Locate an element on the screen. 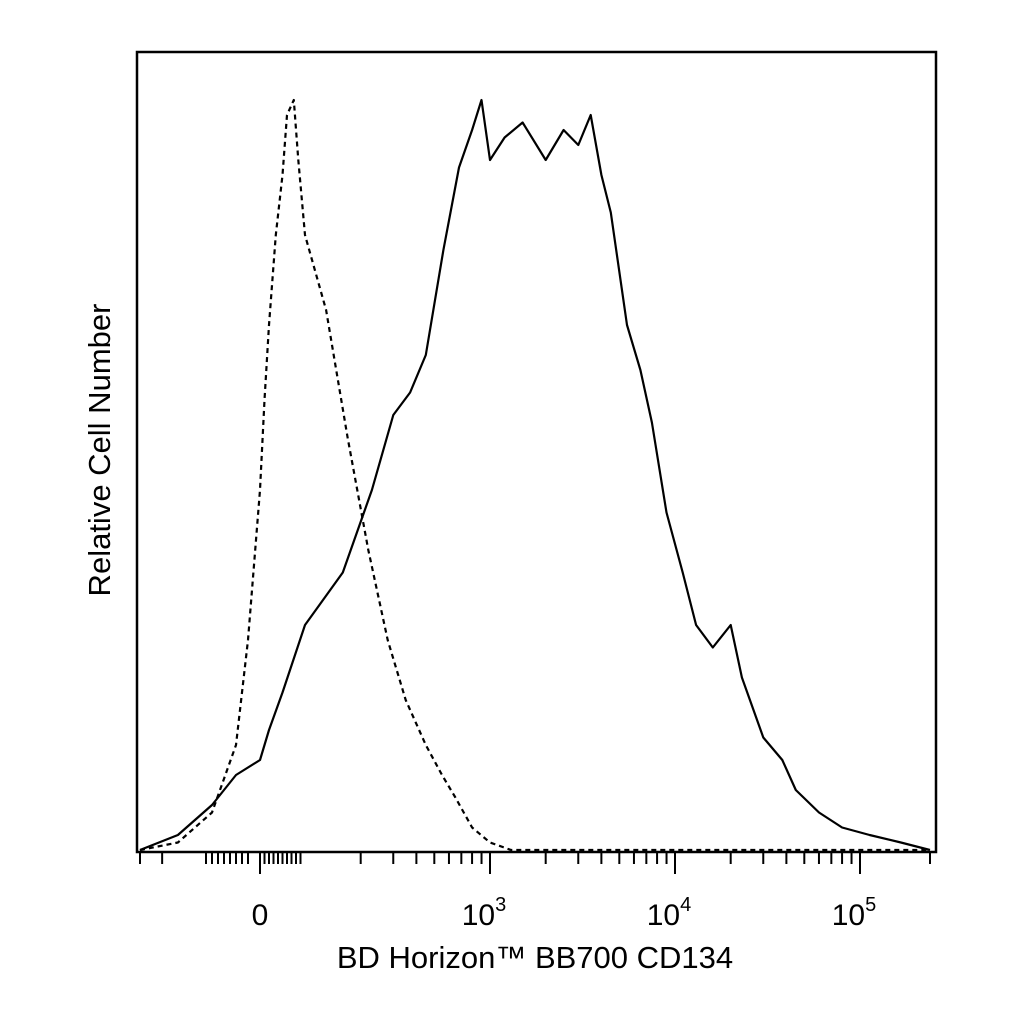 The width and height of the screenshot is (1024, 1024). x-tick-label: 10⁵ is located at coordinates (854, 913).